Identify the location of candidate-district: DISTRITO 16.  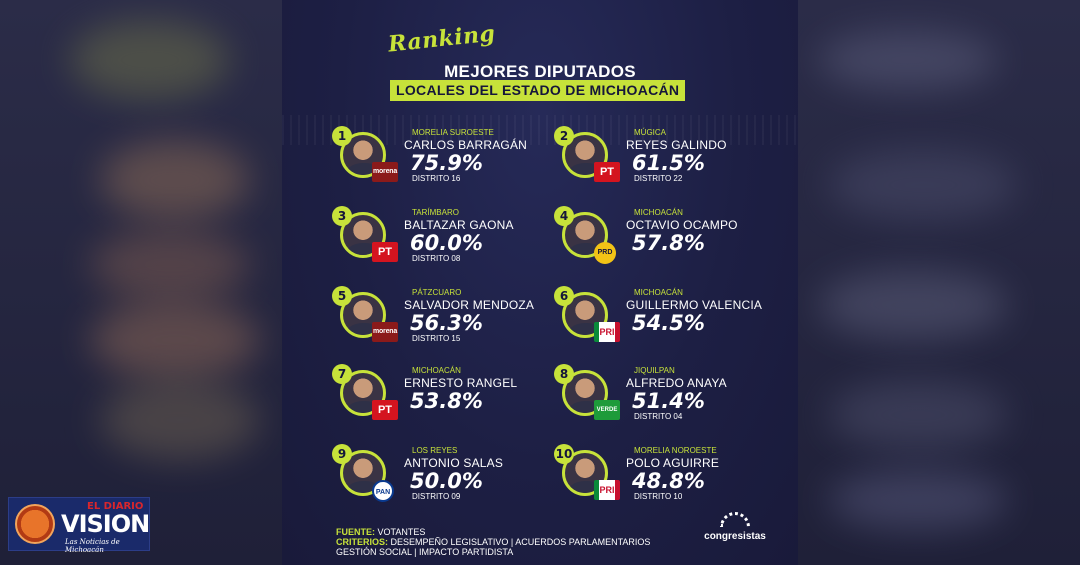
(436, 178).